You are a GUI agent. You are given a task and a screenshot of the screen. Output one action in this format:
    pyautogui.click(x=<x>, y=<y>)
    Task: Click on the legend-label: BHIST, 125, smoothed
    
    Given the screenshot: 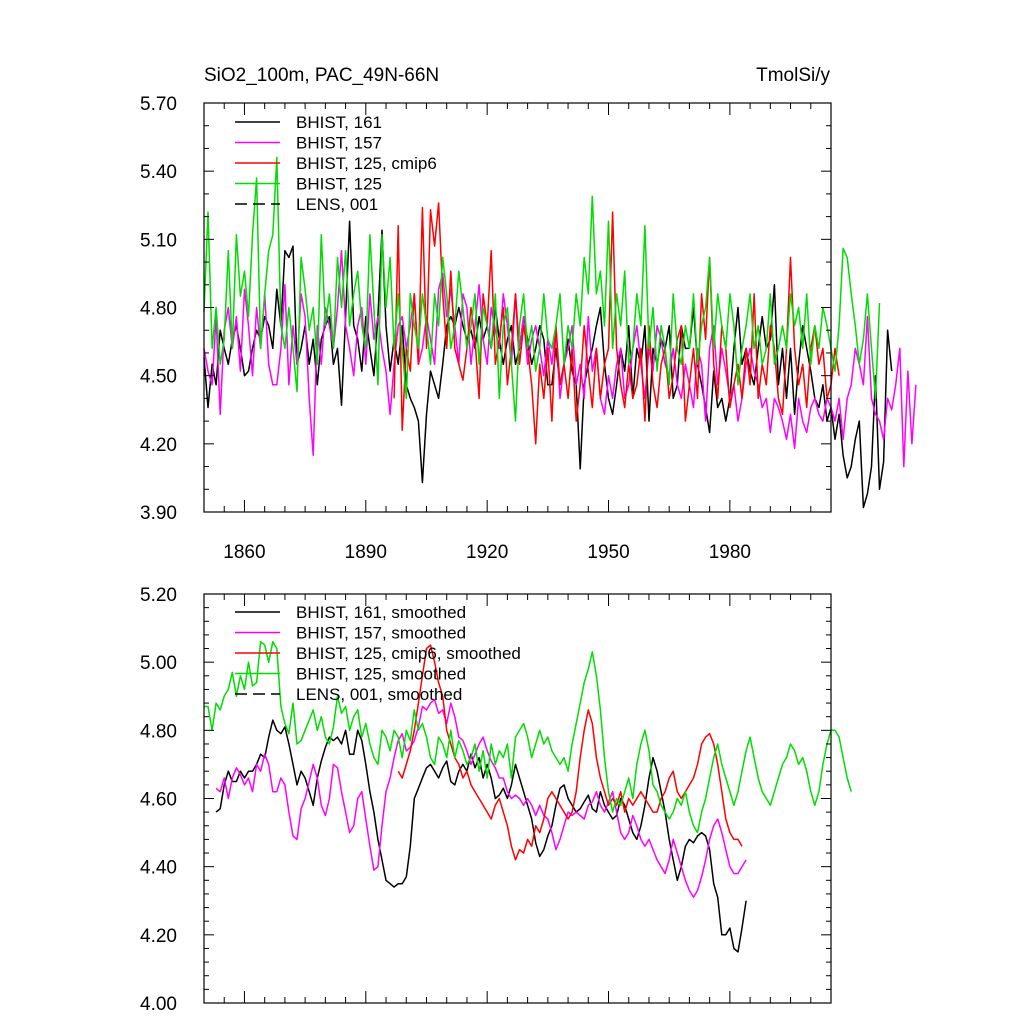 What is the action you would take?
    pyautogui.click(x=381, y=674)
    